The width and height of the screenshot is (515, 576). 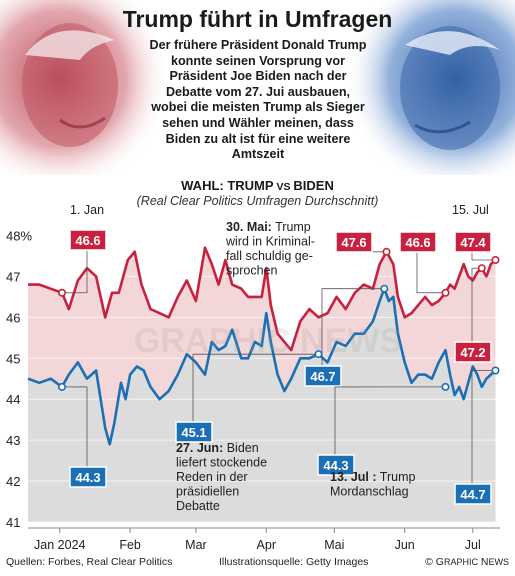 I want to click on y-tick-label: 44, so click(x=13, y=399).